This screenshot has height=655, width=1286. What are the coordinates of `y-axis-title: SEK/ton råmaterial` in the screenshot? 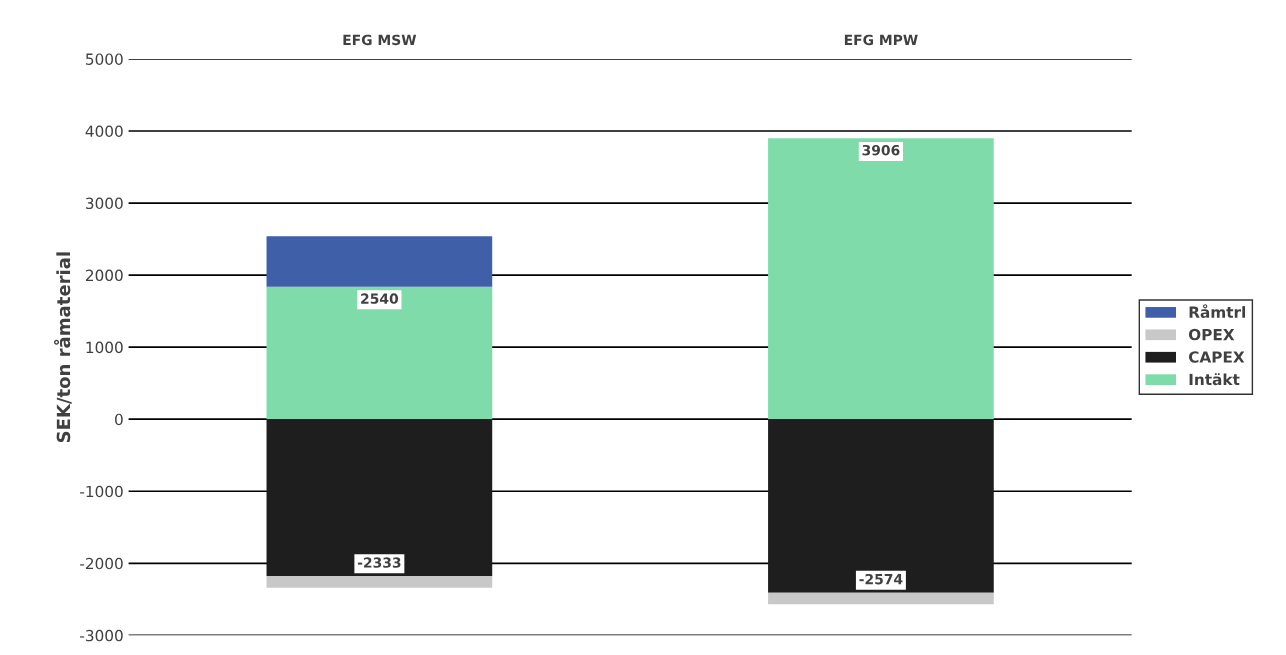 It's located at (63, 347).